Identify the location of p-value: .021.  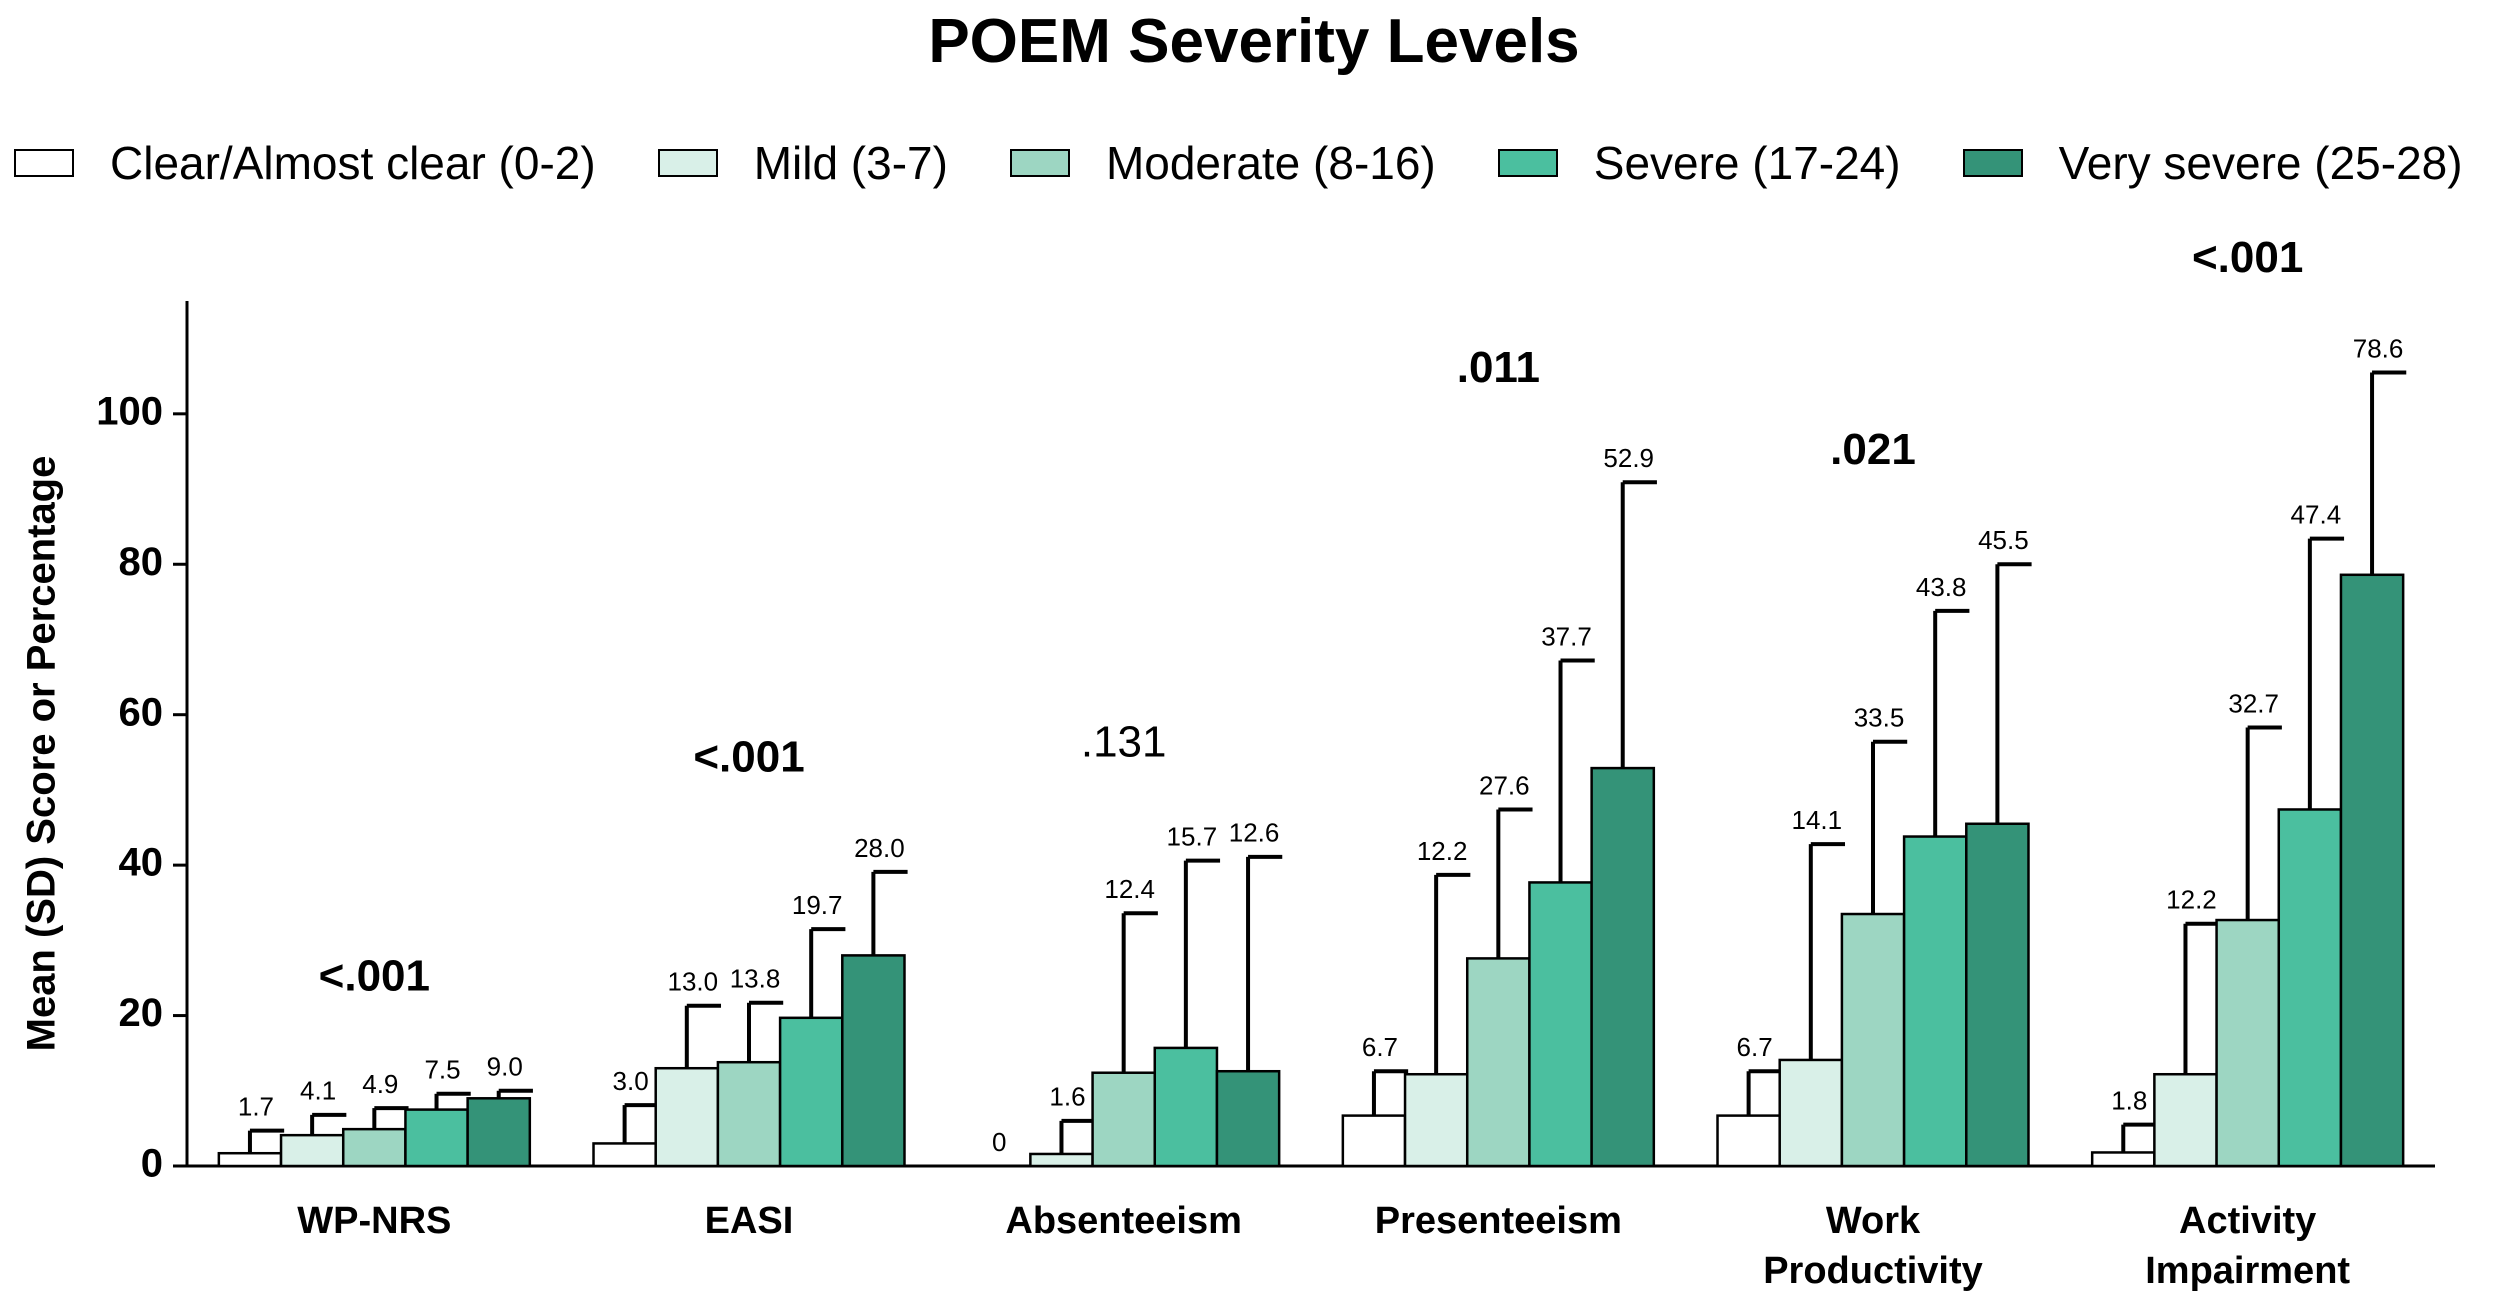
(1873, 449).